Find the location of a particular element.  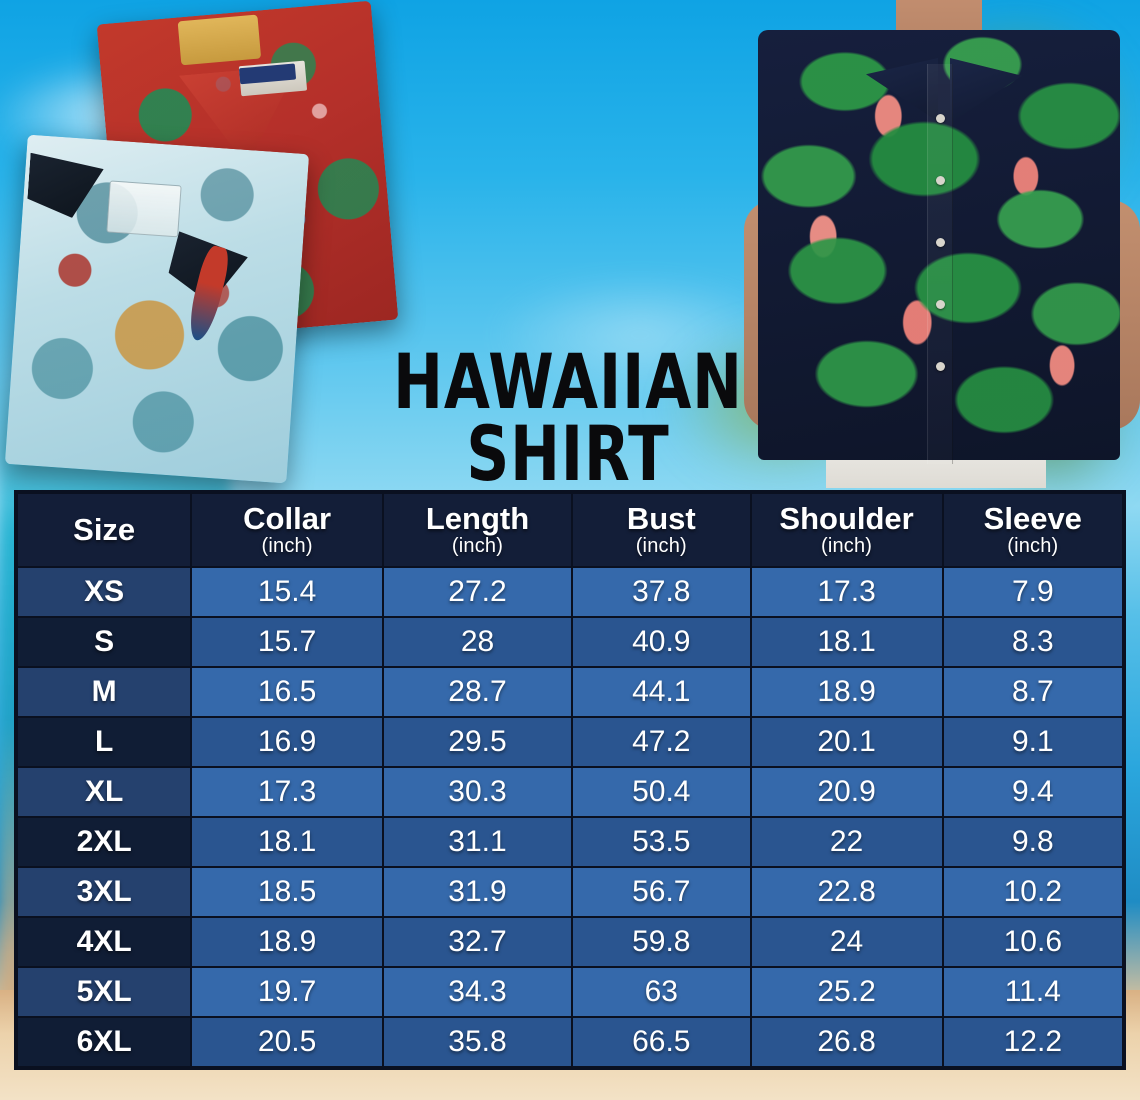

table-row: XS 15.4 27.2 37.8 17.3 7.9 is located at coordinates (570, 592).